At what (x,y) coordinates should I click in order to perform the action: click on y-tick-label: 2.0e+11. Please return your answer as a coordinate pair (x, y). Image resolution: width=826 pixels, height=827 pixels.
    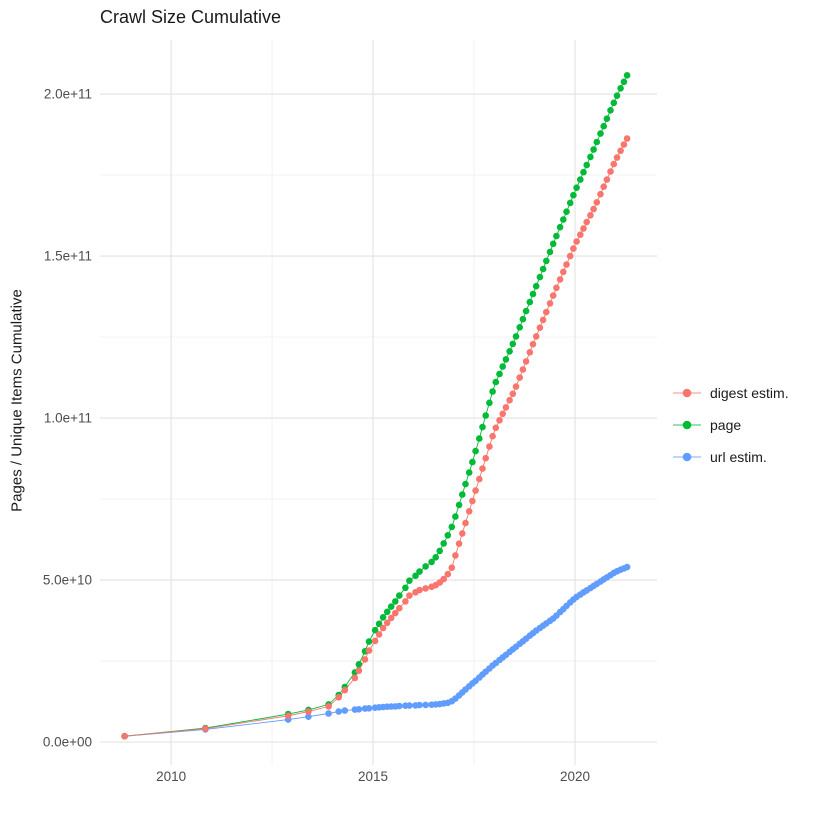
    Looking at the image, I should click on (68, 94).